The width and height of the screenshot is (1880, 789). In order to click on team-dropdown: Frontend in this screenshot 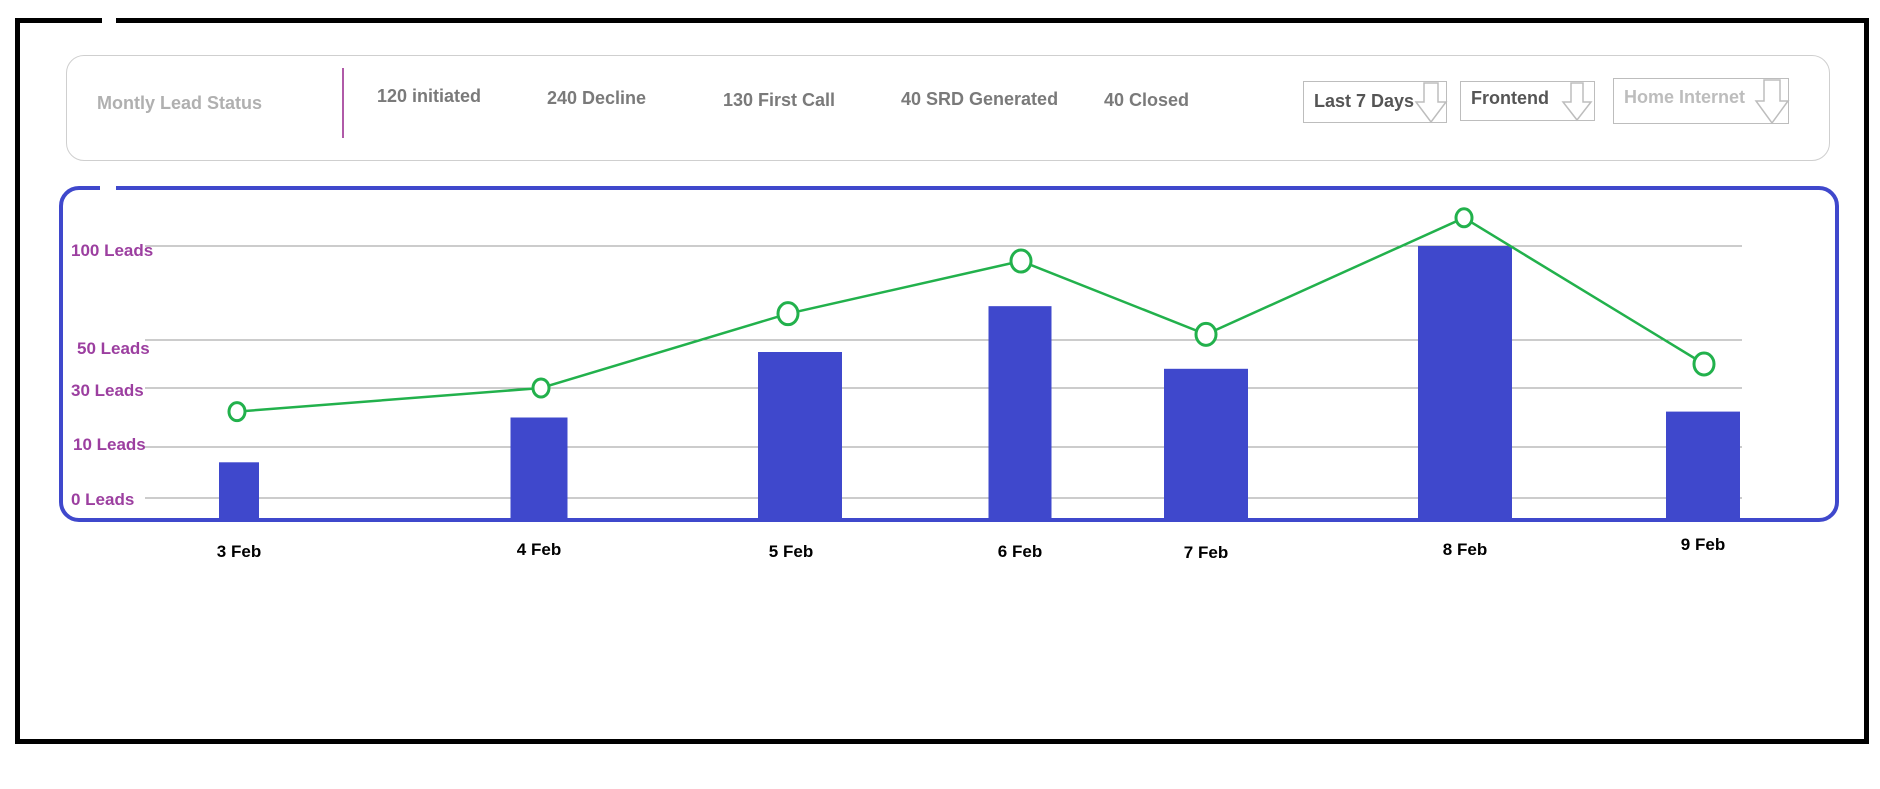, I will do `click(1527, 101)`.